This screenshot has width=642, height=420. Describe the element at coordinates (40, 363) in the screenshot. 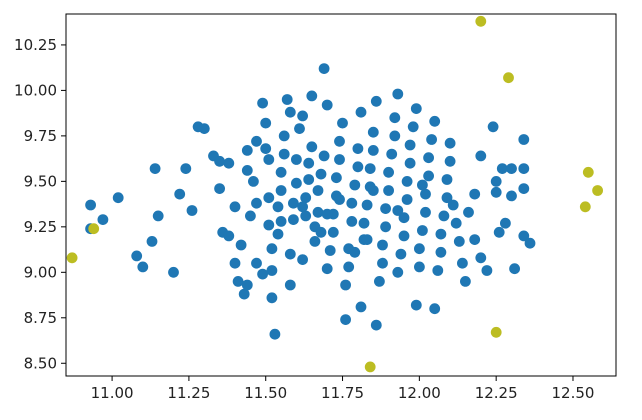

I see `y-tick-label: 8.50` at that location.